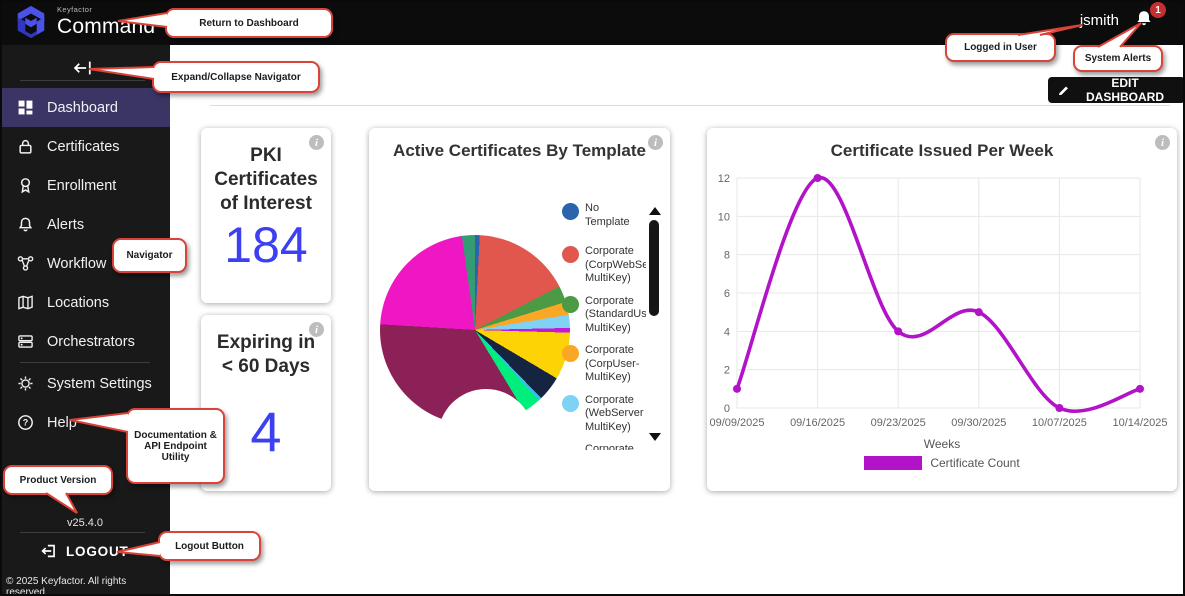 Image resolution: width=1185 pixels, height=596 pixels. Describe the element at coordinates (266, 354) in the screenshot. I see `expiring-card-title: Expiring in < 60 Days` at that location.